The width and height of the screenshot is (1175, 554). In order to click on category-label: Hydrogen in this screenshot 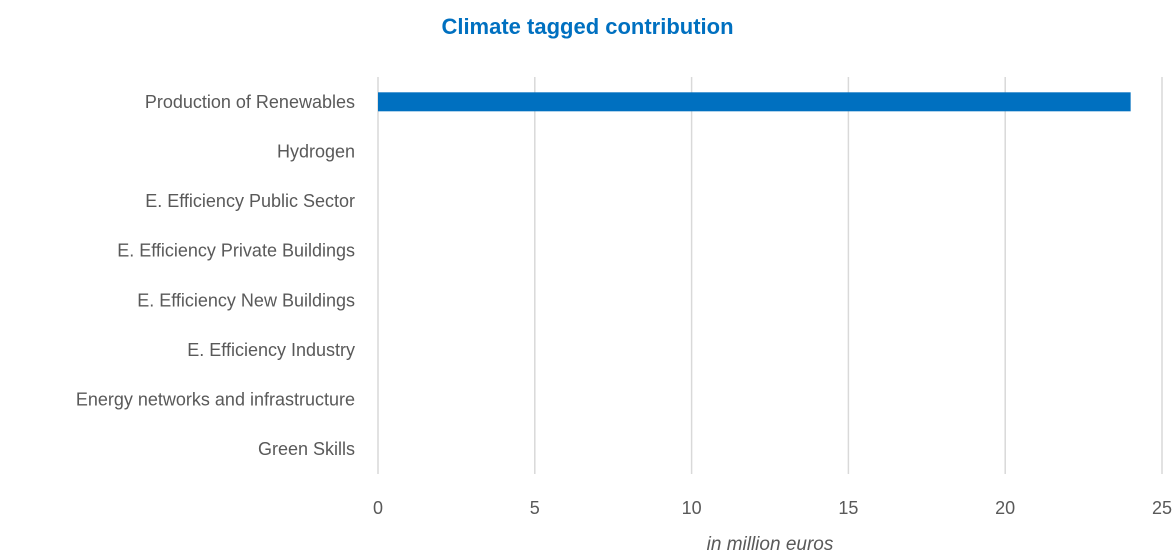, I will do `click(316, 151)`.